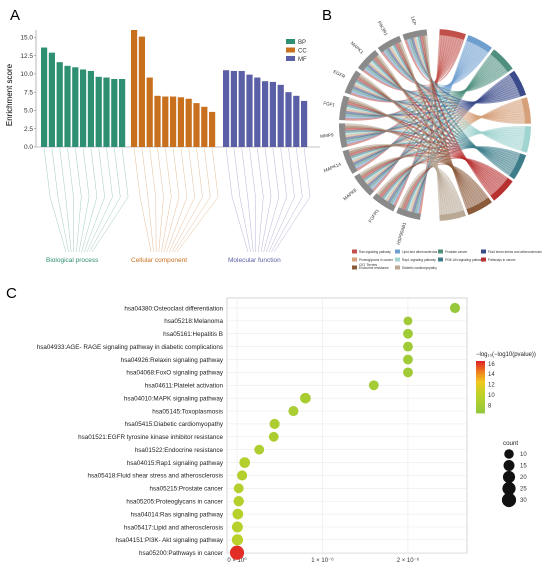 The width and height of the screenshot is (550, 575). Describe the element at coordinates (28, 147) in the screenshot. I see `bar-y-tick-label: 0.0` at that location.